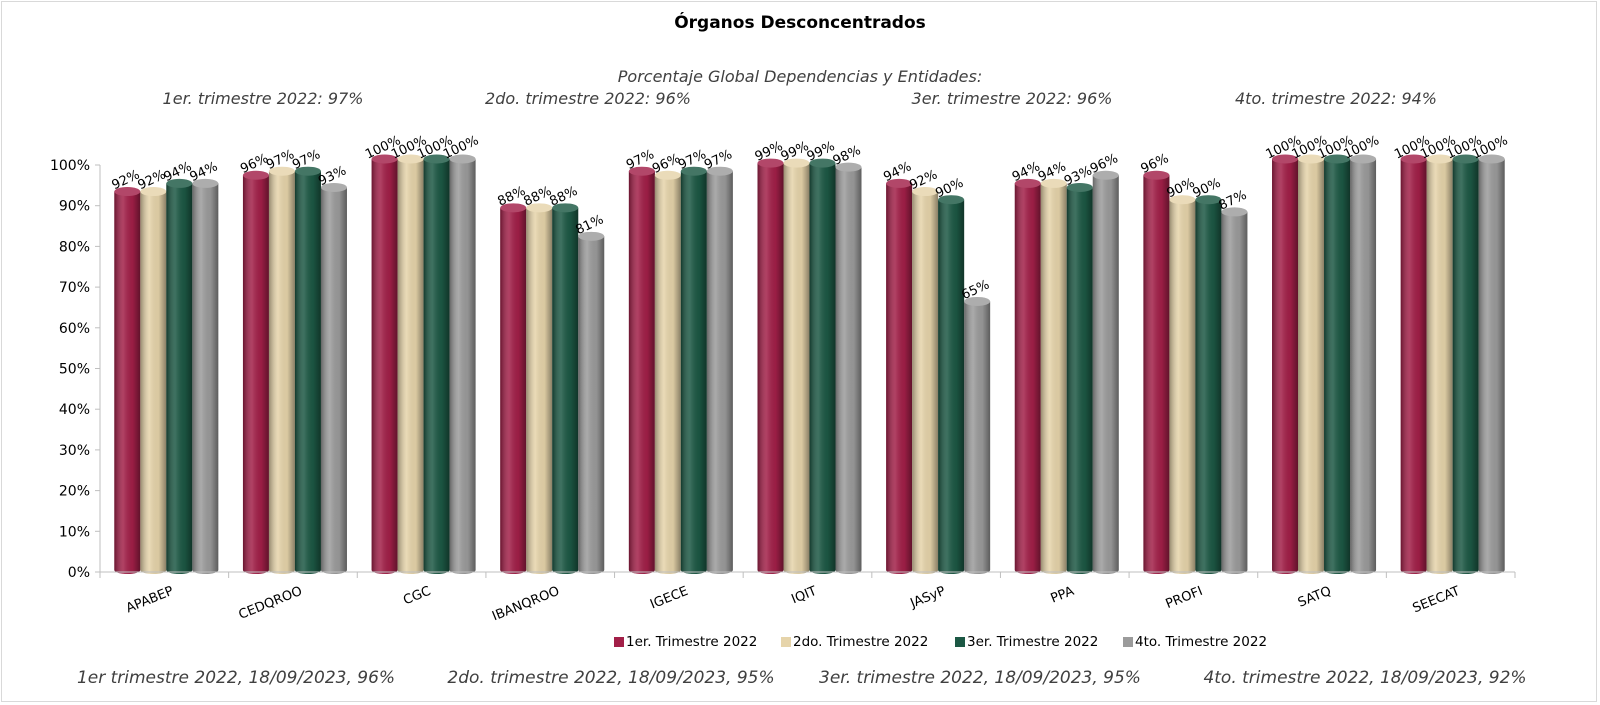 The width and height of the screenshot is (1600, 705). What do you see at coordinates (1184, 598) in the screenshot?
I see `x-tick-label: PROFI` at bounding box center [1184, 598].